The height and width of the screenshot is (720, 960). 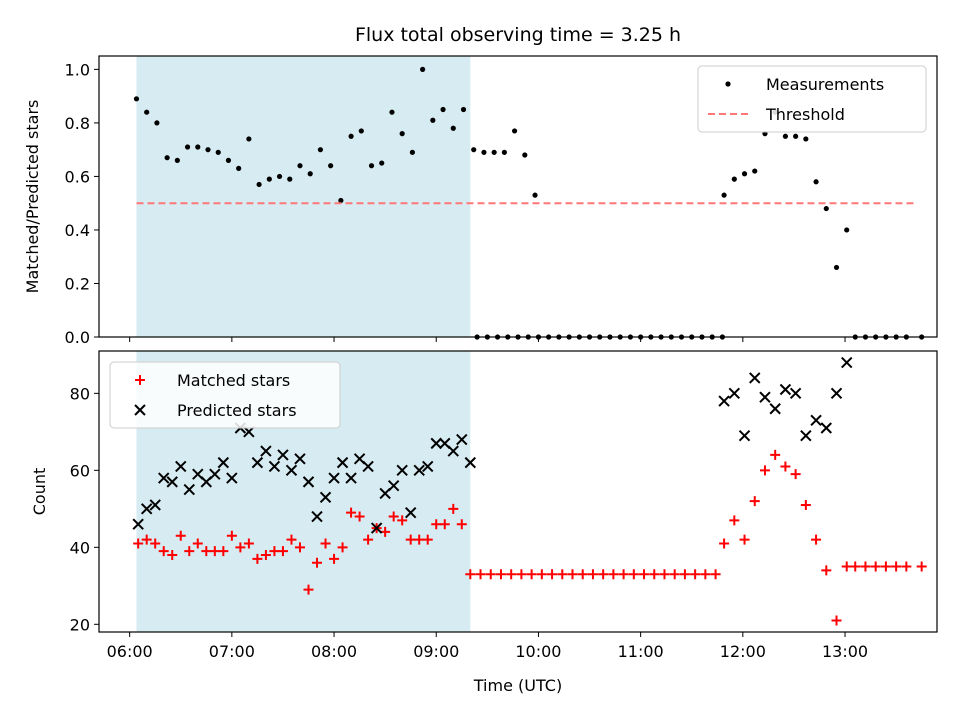 What do you see at coordinates (538, 651) in the screenshot?
I see `x-tick-label: 10:00` at bounding box center [538, 651].